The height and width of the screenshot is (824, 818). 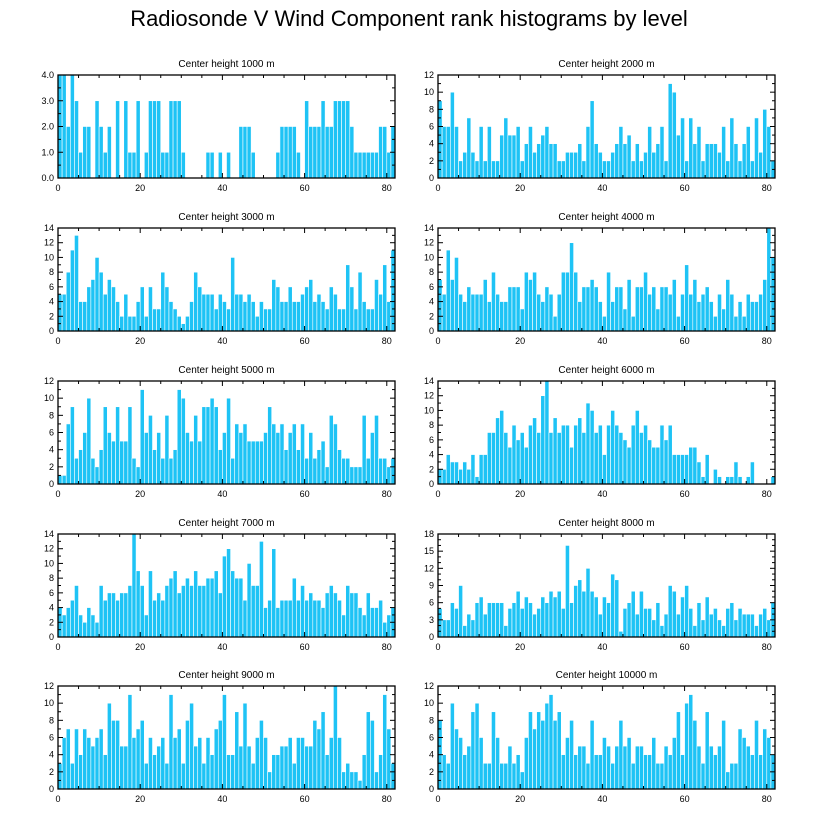 What do you see at coordinates (226, 64) in the screenshot?
I see `panel-title: Center height 1000 m` at bounding box center [226, 64].